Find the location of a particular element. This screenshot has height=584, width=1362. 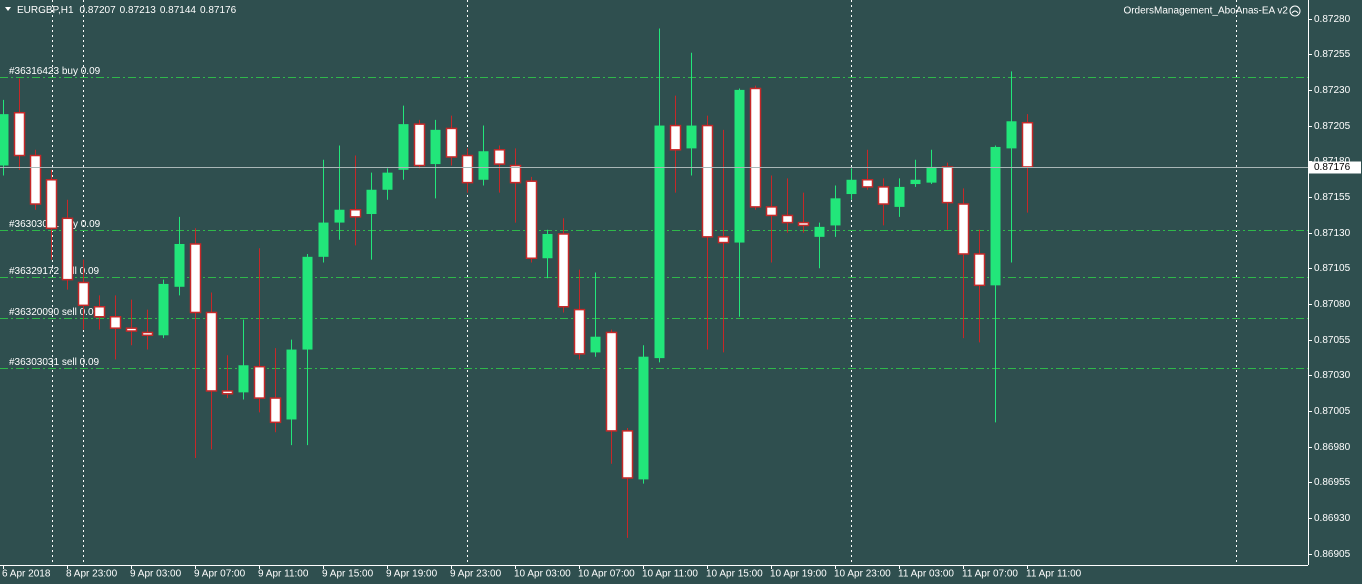

y-tick-label: 0.87255 is located at coordinates (1332, 54).